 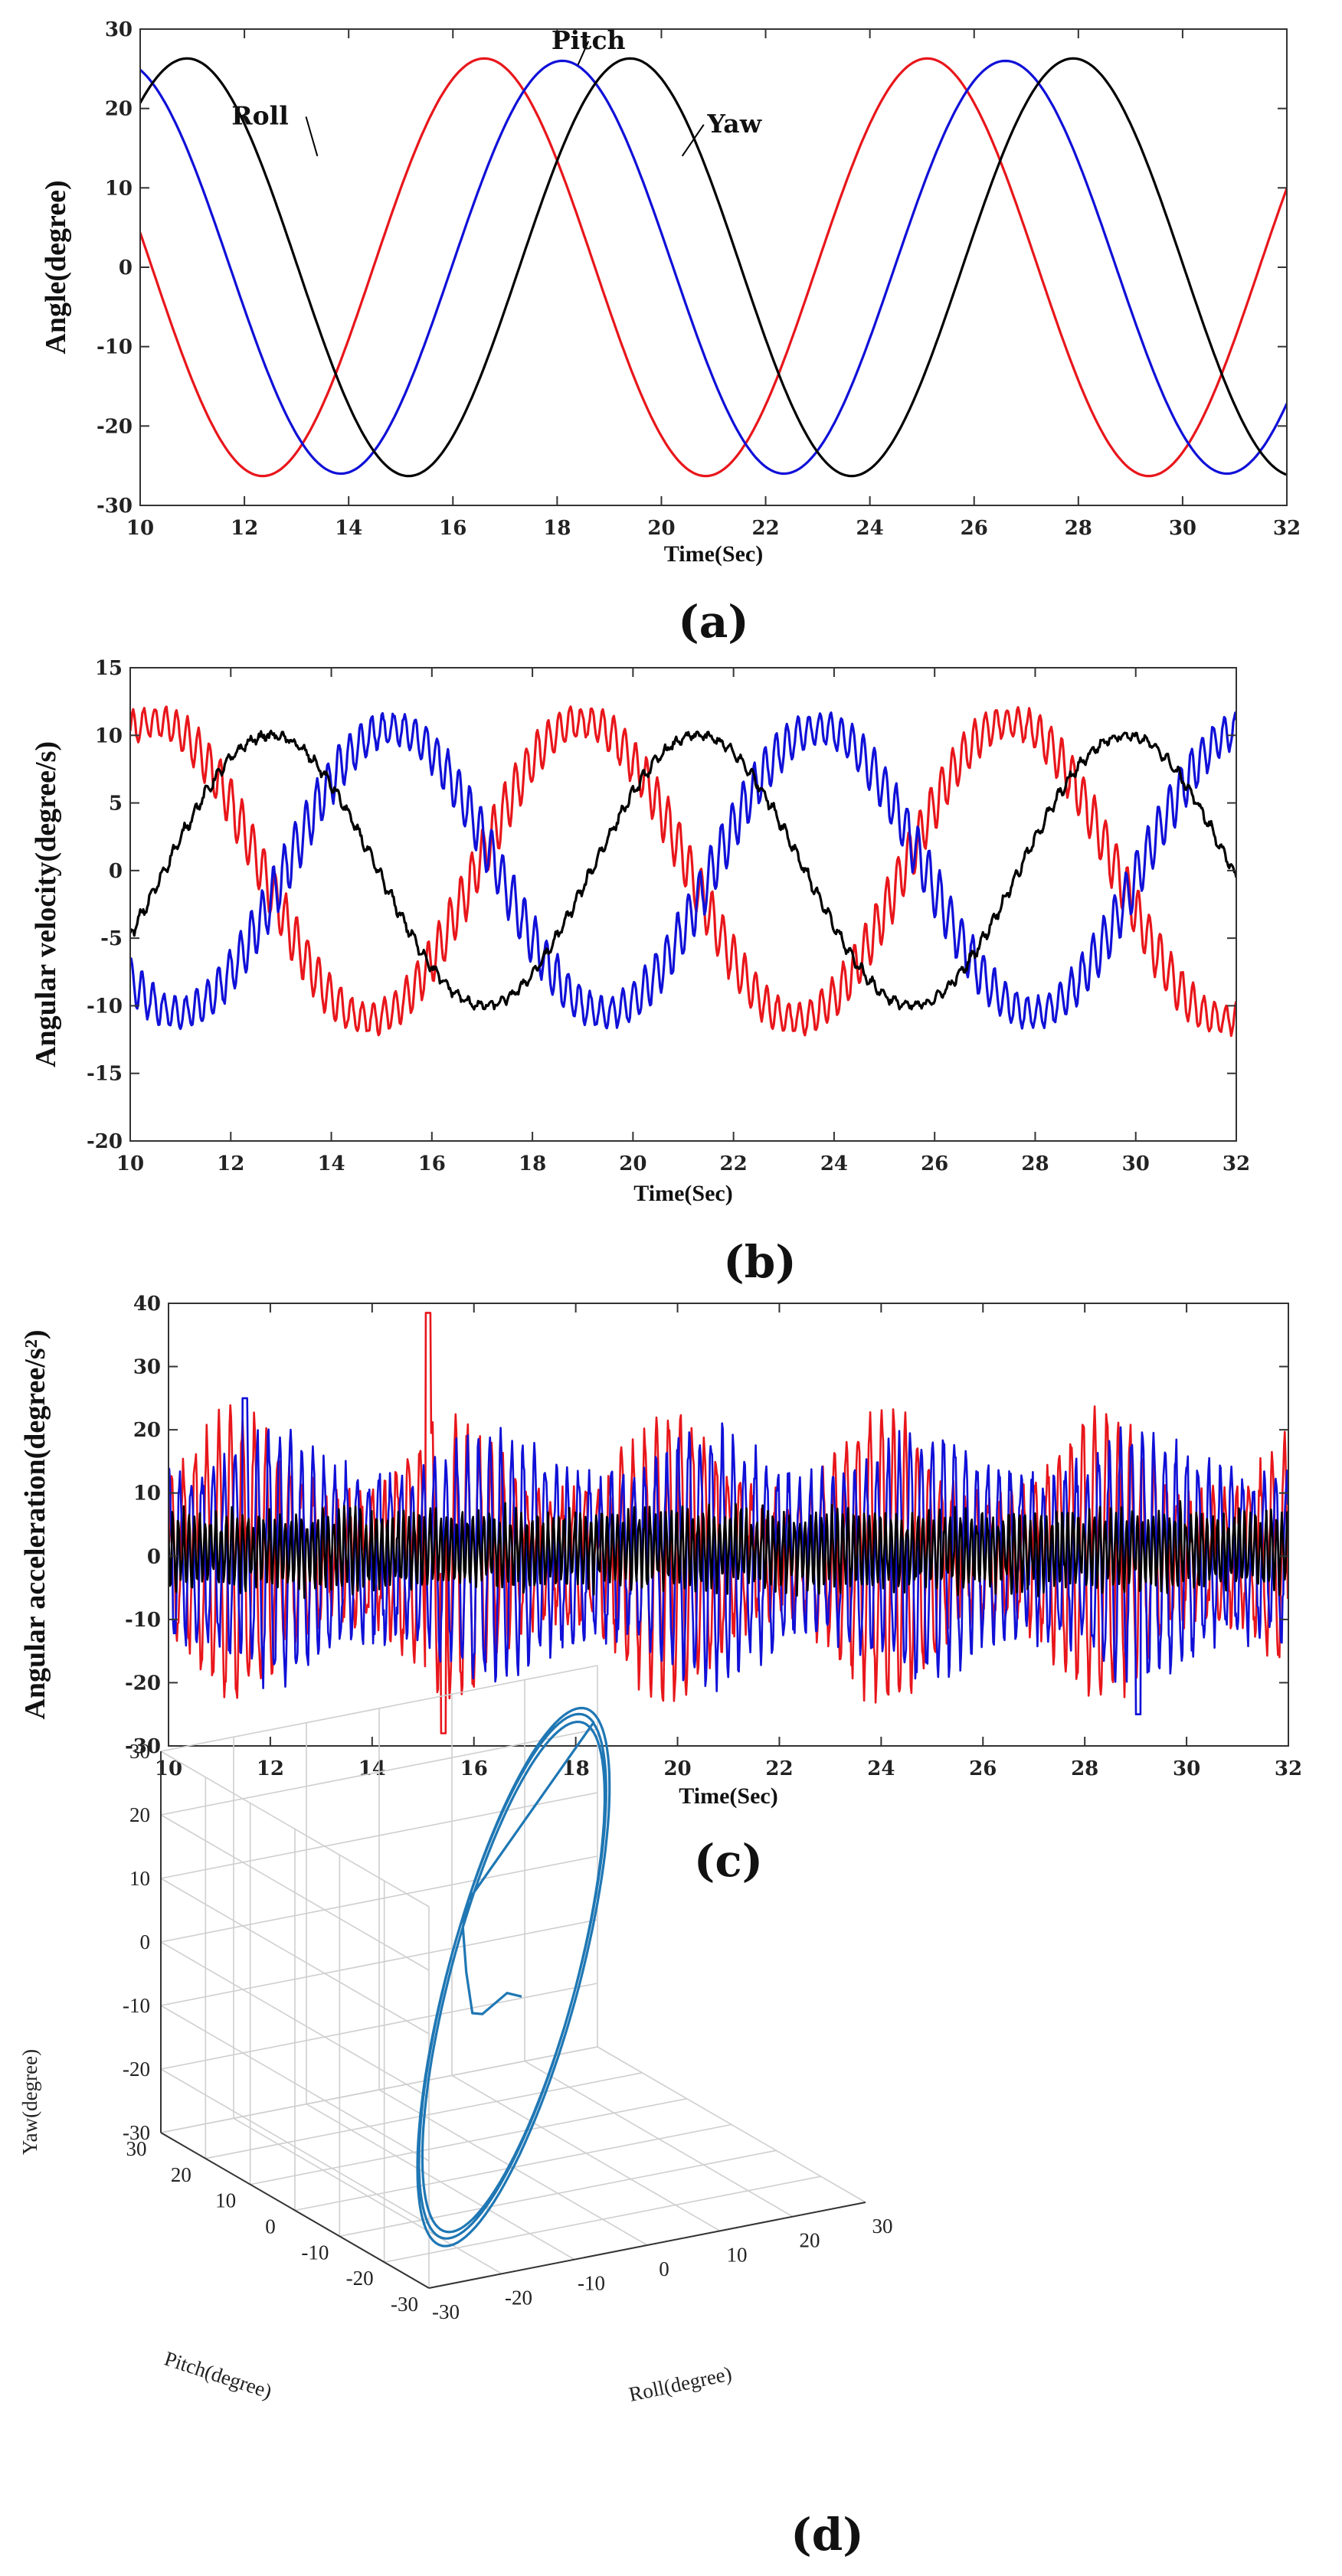 What do you see at coordinates (446, 2311) in the screenshot?
I see `roll-tick-label: -30` at bounding box center [446, 2311].